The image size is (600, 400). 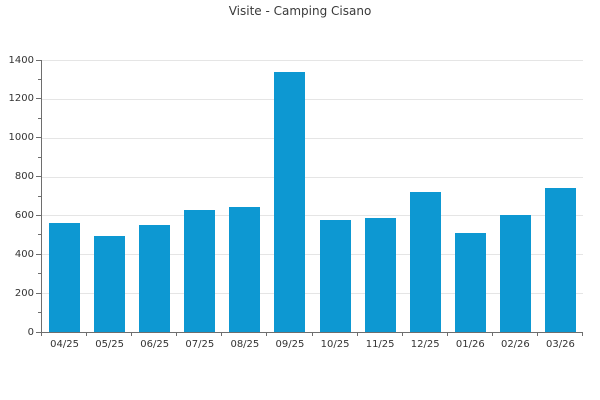 What do you see at coordinates (21, 99) in the screenshot?
I see `y-tick-label: 1200` at bounding box center [21, 99].